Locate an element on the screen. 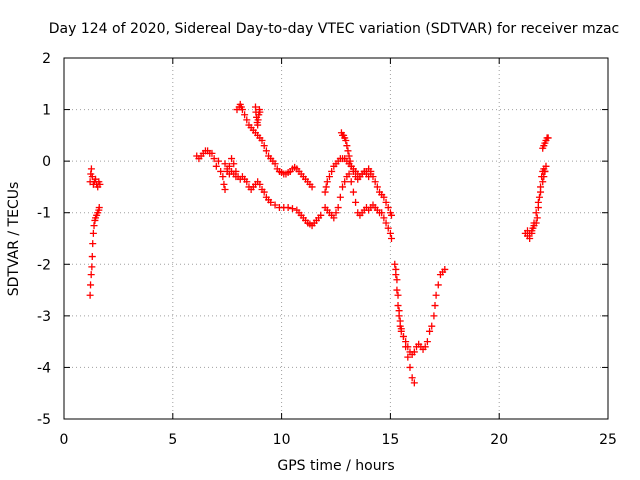 This screenshot has height=480, width=640. x-tick-label: 10 is located at coordinates (282, 440).